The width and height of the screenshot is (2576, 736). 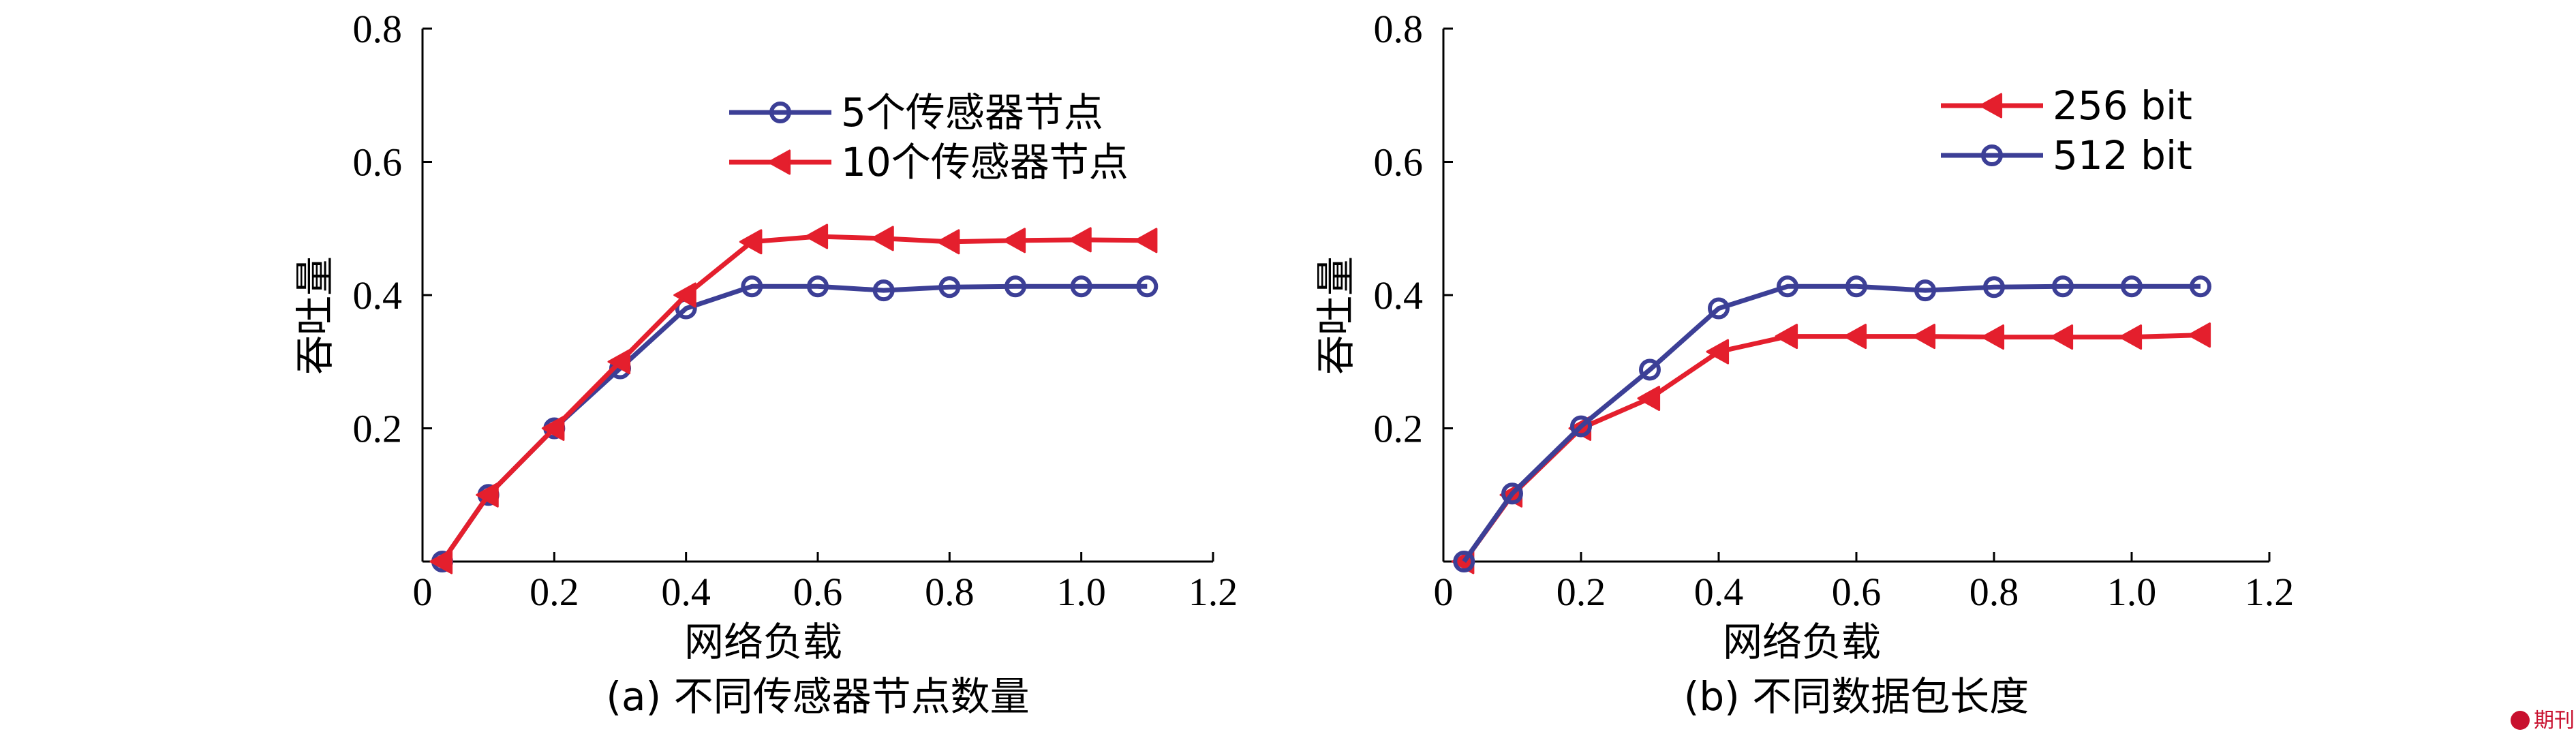 I want to click on watermark: 期刊网, so click(x=2543, y=721).